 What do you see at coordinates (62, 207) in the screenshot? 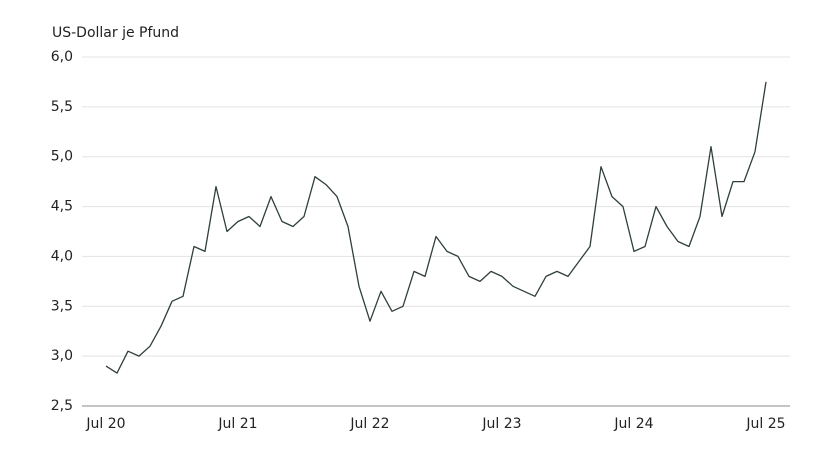
I see `y-tick-label: 4,5` at bounding box center [62, 207].